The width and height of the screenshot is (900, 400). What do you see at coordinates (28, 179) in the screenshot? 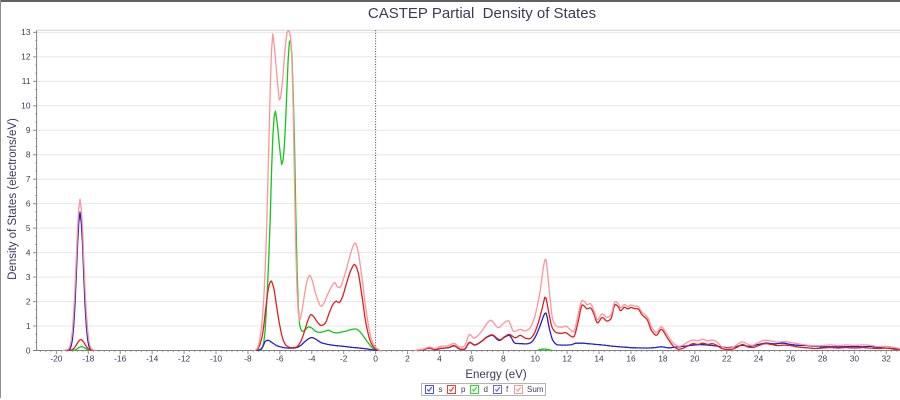
I see `svg-text: 7` at bounding box center [28, 179].